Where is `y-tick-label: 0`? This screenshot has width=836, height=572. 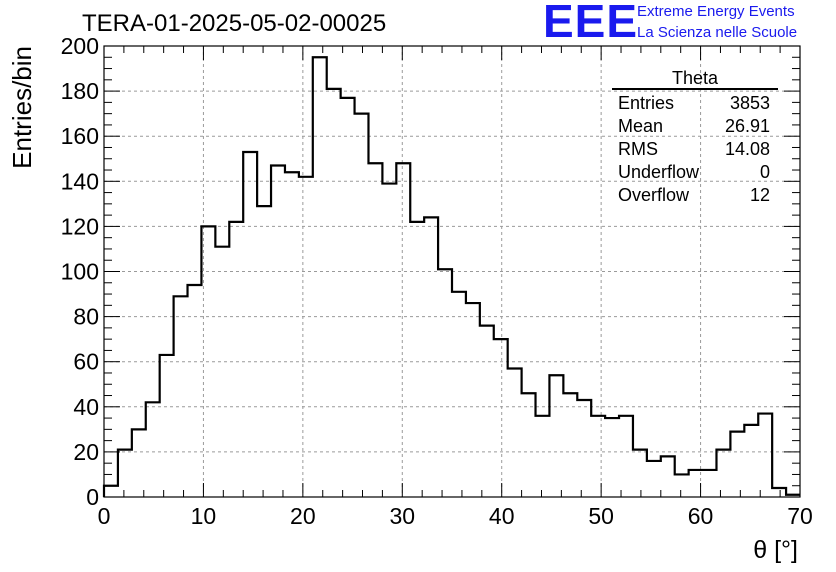 y-tick-label: 0 is located at coordinates (92, 497).